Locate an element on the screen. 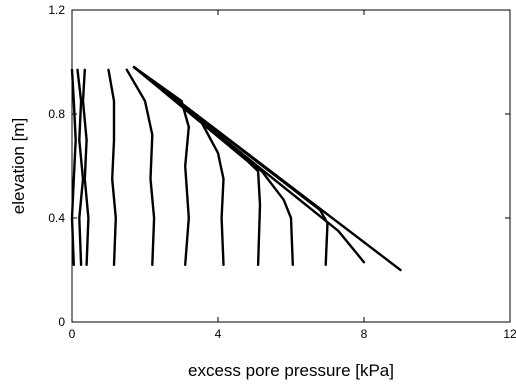 The height and width of the screenshot is (384, 516). x-tick-label: 12 is located at coordinates (509, 334).